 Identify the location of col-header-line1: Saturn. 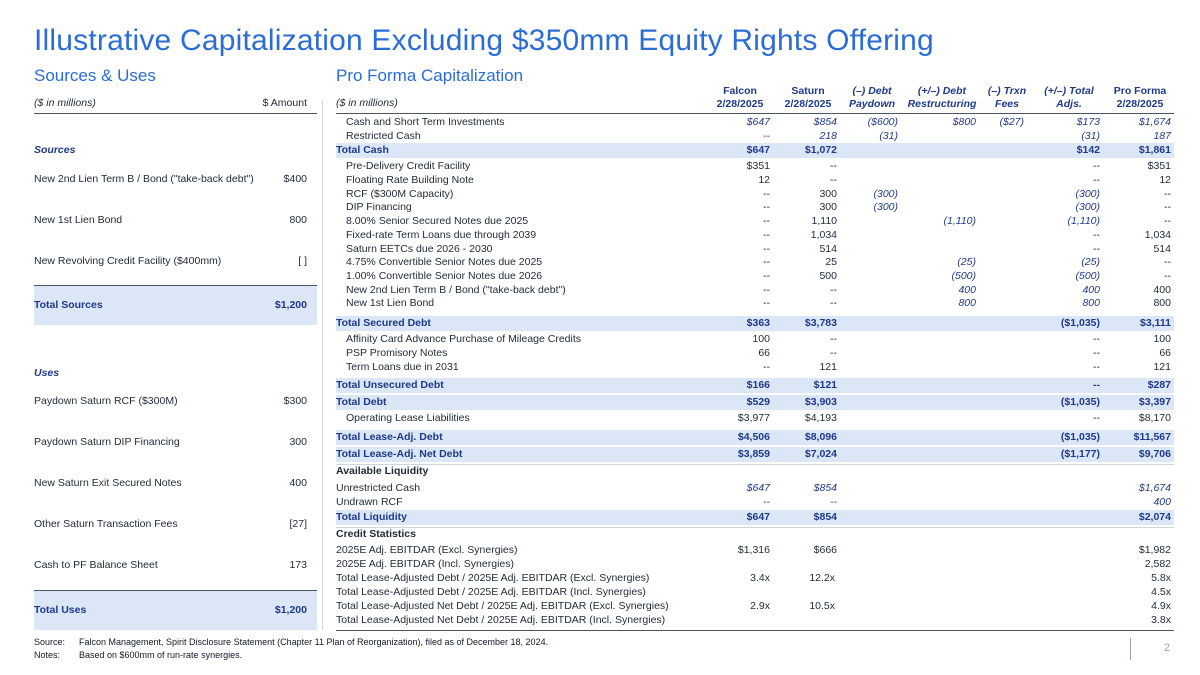
(808, 91).